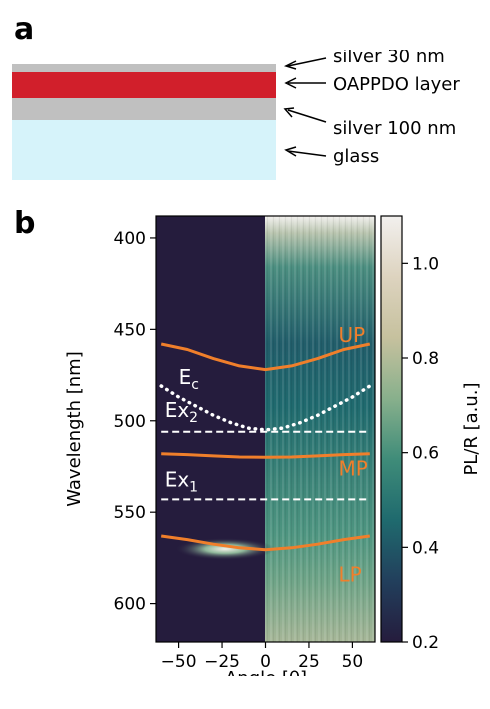 This screenshot has width=490, height=709. Describe the element at coordinates (225, 549) in the screenshot. I see `lp-emission-glow` at that location.